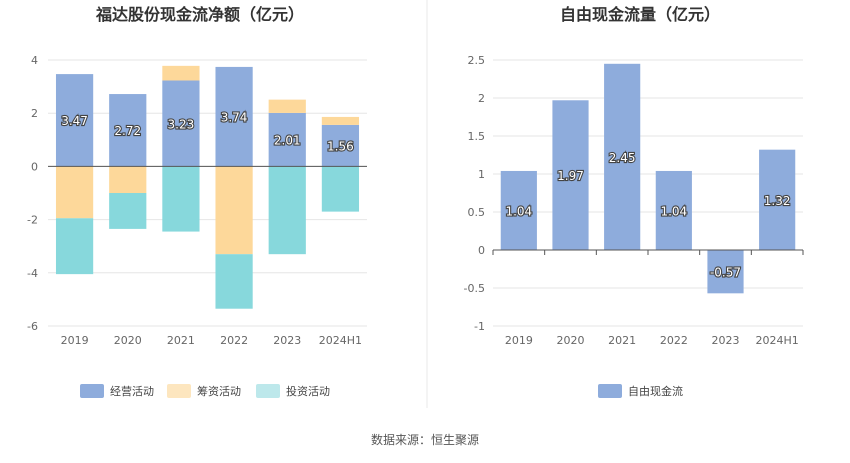  I want to click on data-label-operating: 3.74, so click(234, 118).